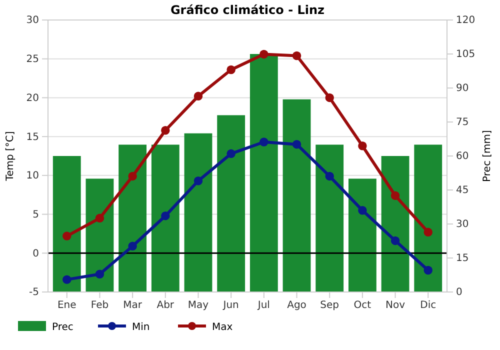 The image size is (500, 350). I want to click on x-tick-label: Feb, so click(99, 306).